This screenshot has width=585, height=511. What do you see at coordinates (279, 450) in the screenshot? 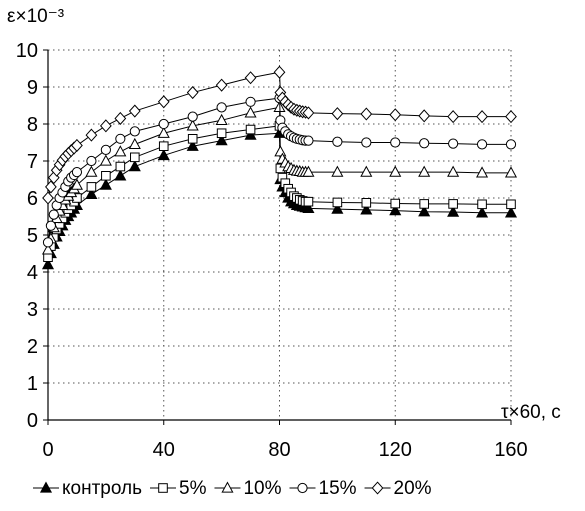
I see `x-tick-label: 80` at bounding box center [279, 450].